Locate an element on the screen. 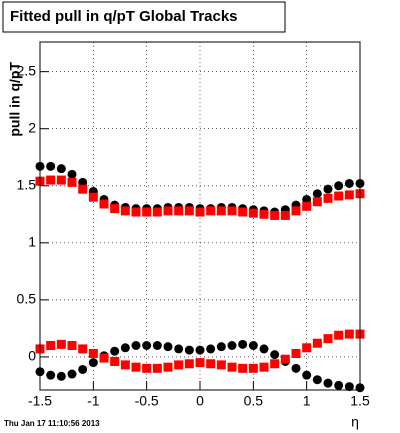 This screenshot has width=400, height=433. x-tick-label: -0.5 is located at coordinates (147, 401).